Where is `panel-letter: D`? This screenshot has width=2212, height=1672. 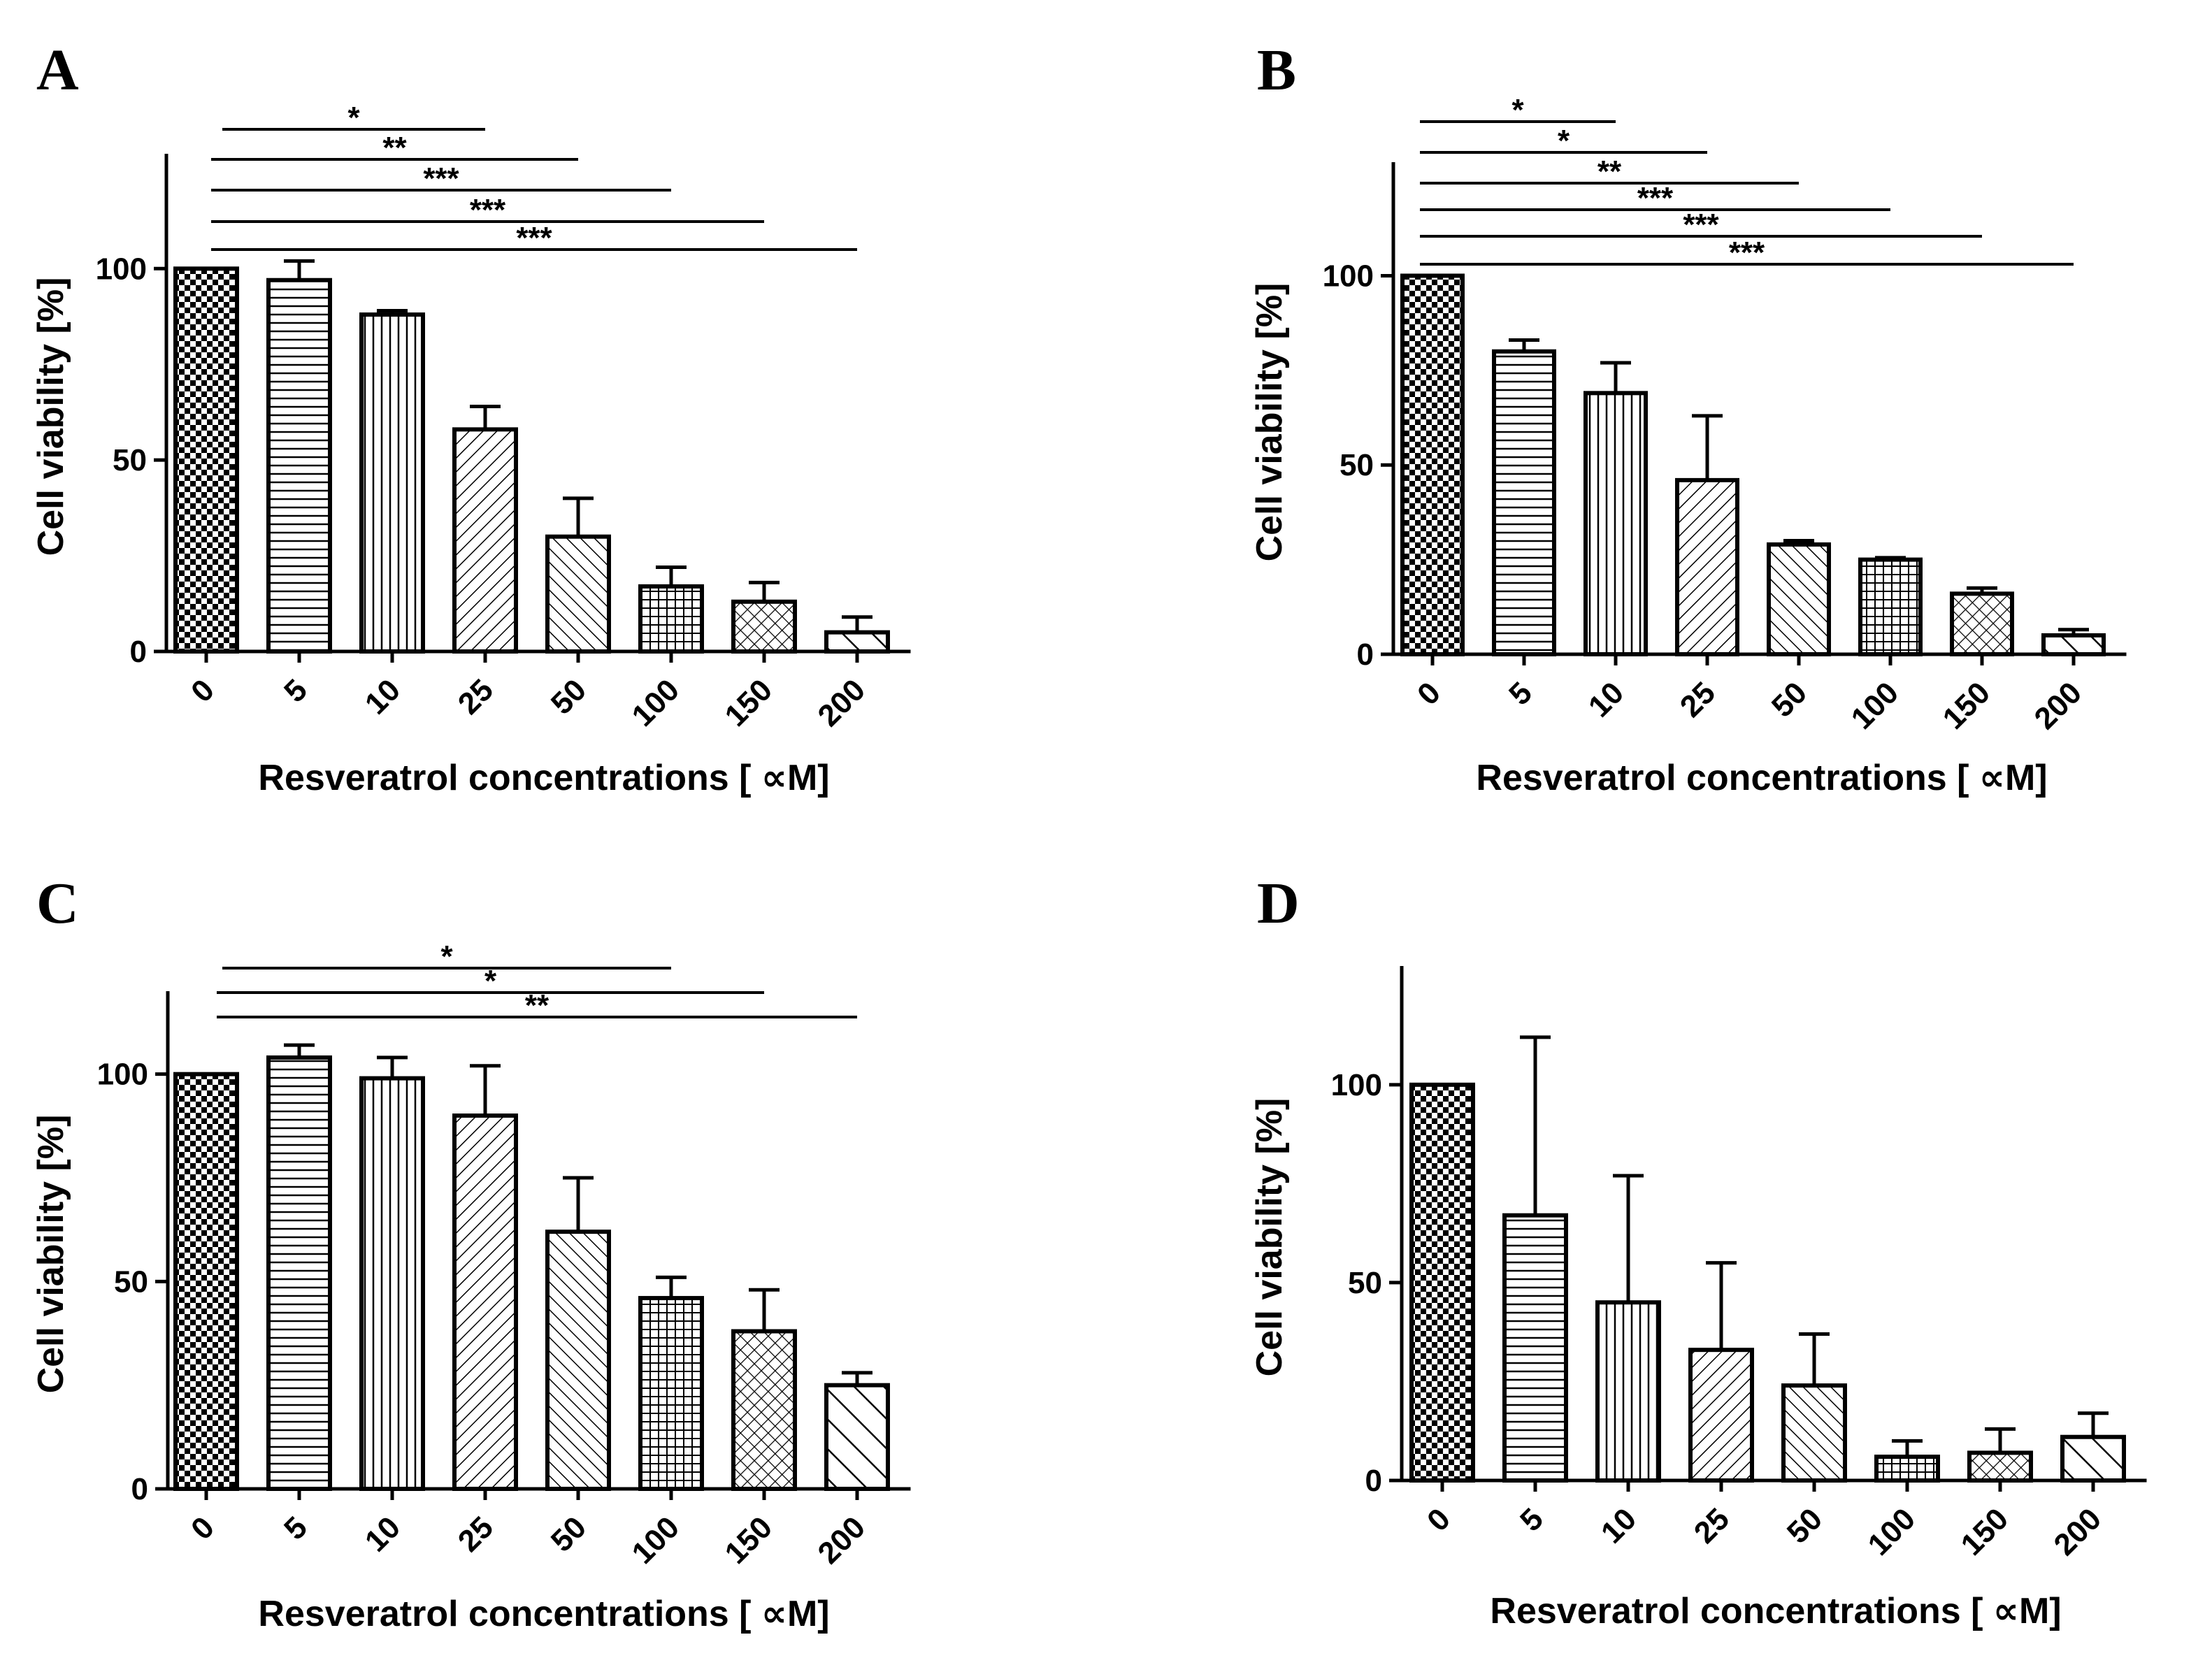
panel-letter: D is located at coordinates (1278, 903).